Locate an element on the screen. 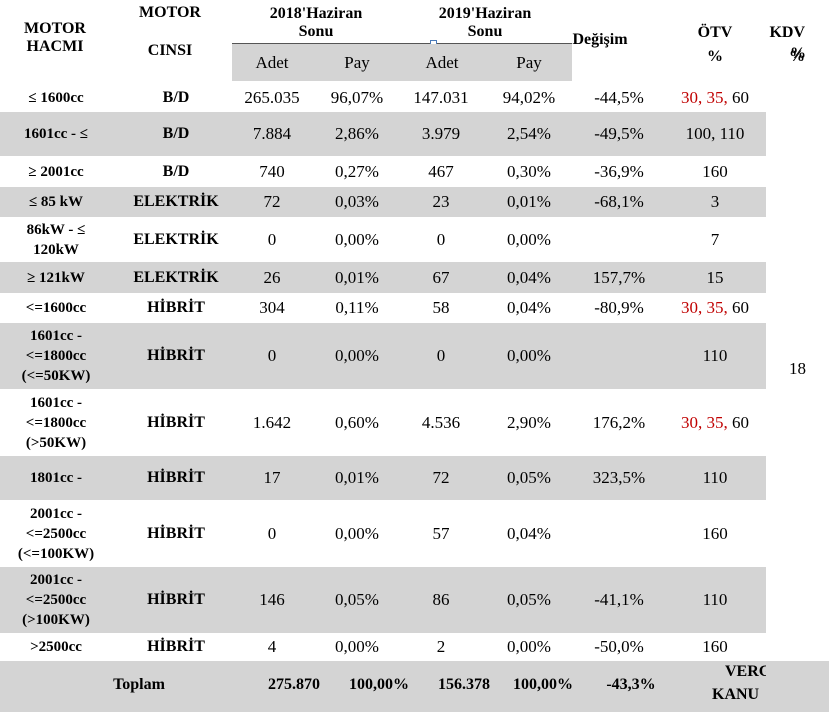 The image size is (829, 712). degisim-cell: -49,5% is located at coordinates (619, 133).